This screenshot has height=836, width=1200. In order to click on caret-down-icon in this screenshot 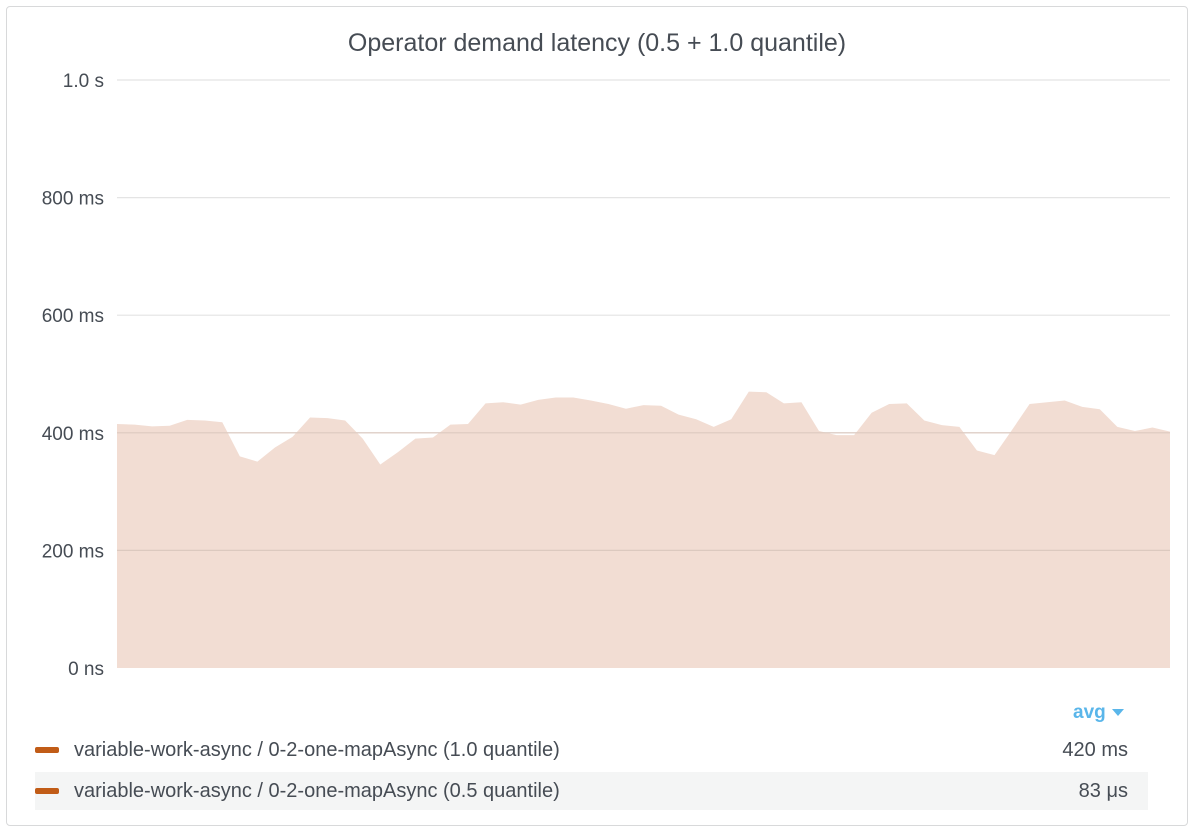, I will do `click(1117, 713)`.